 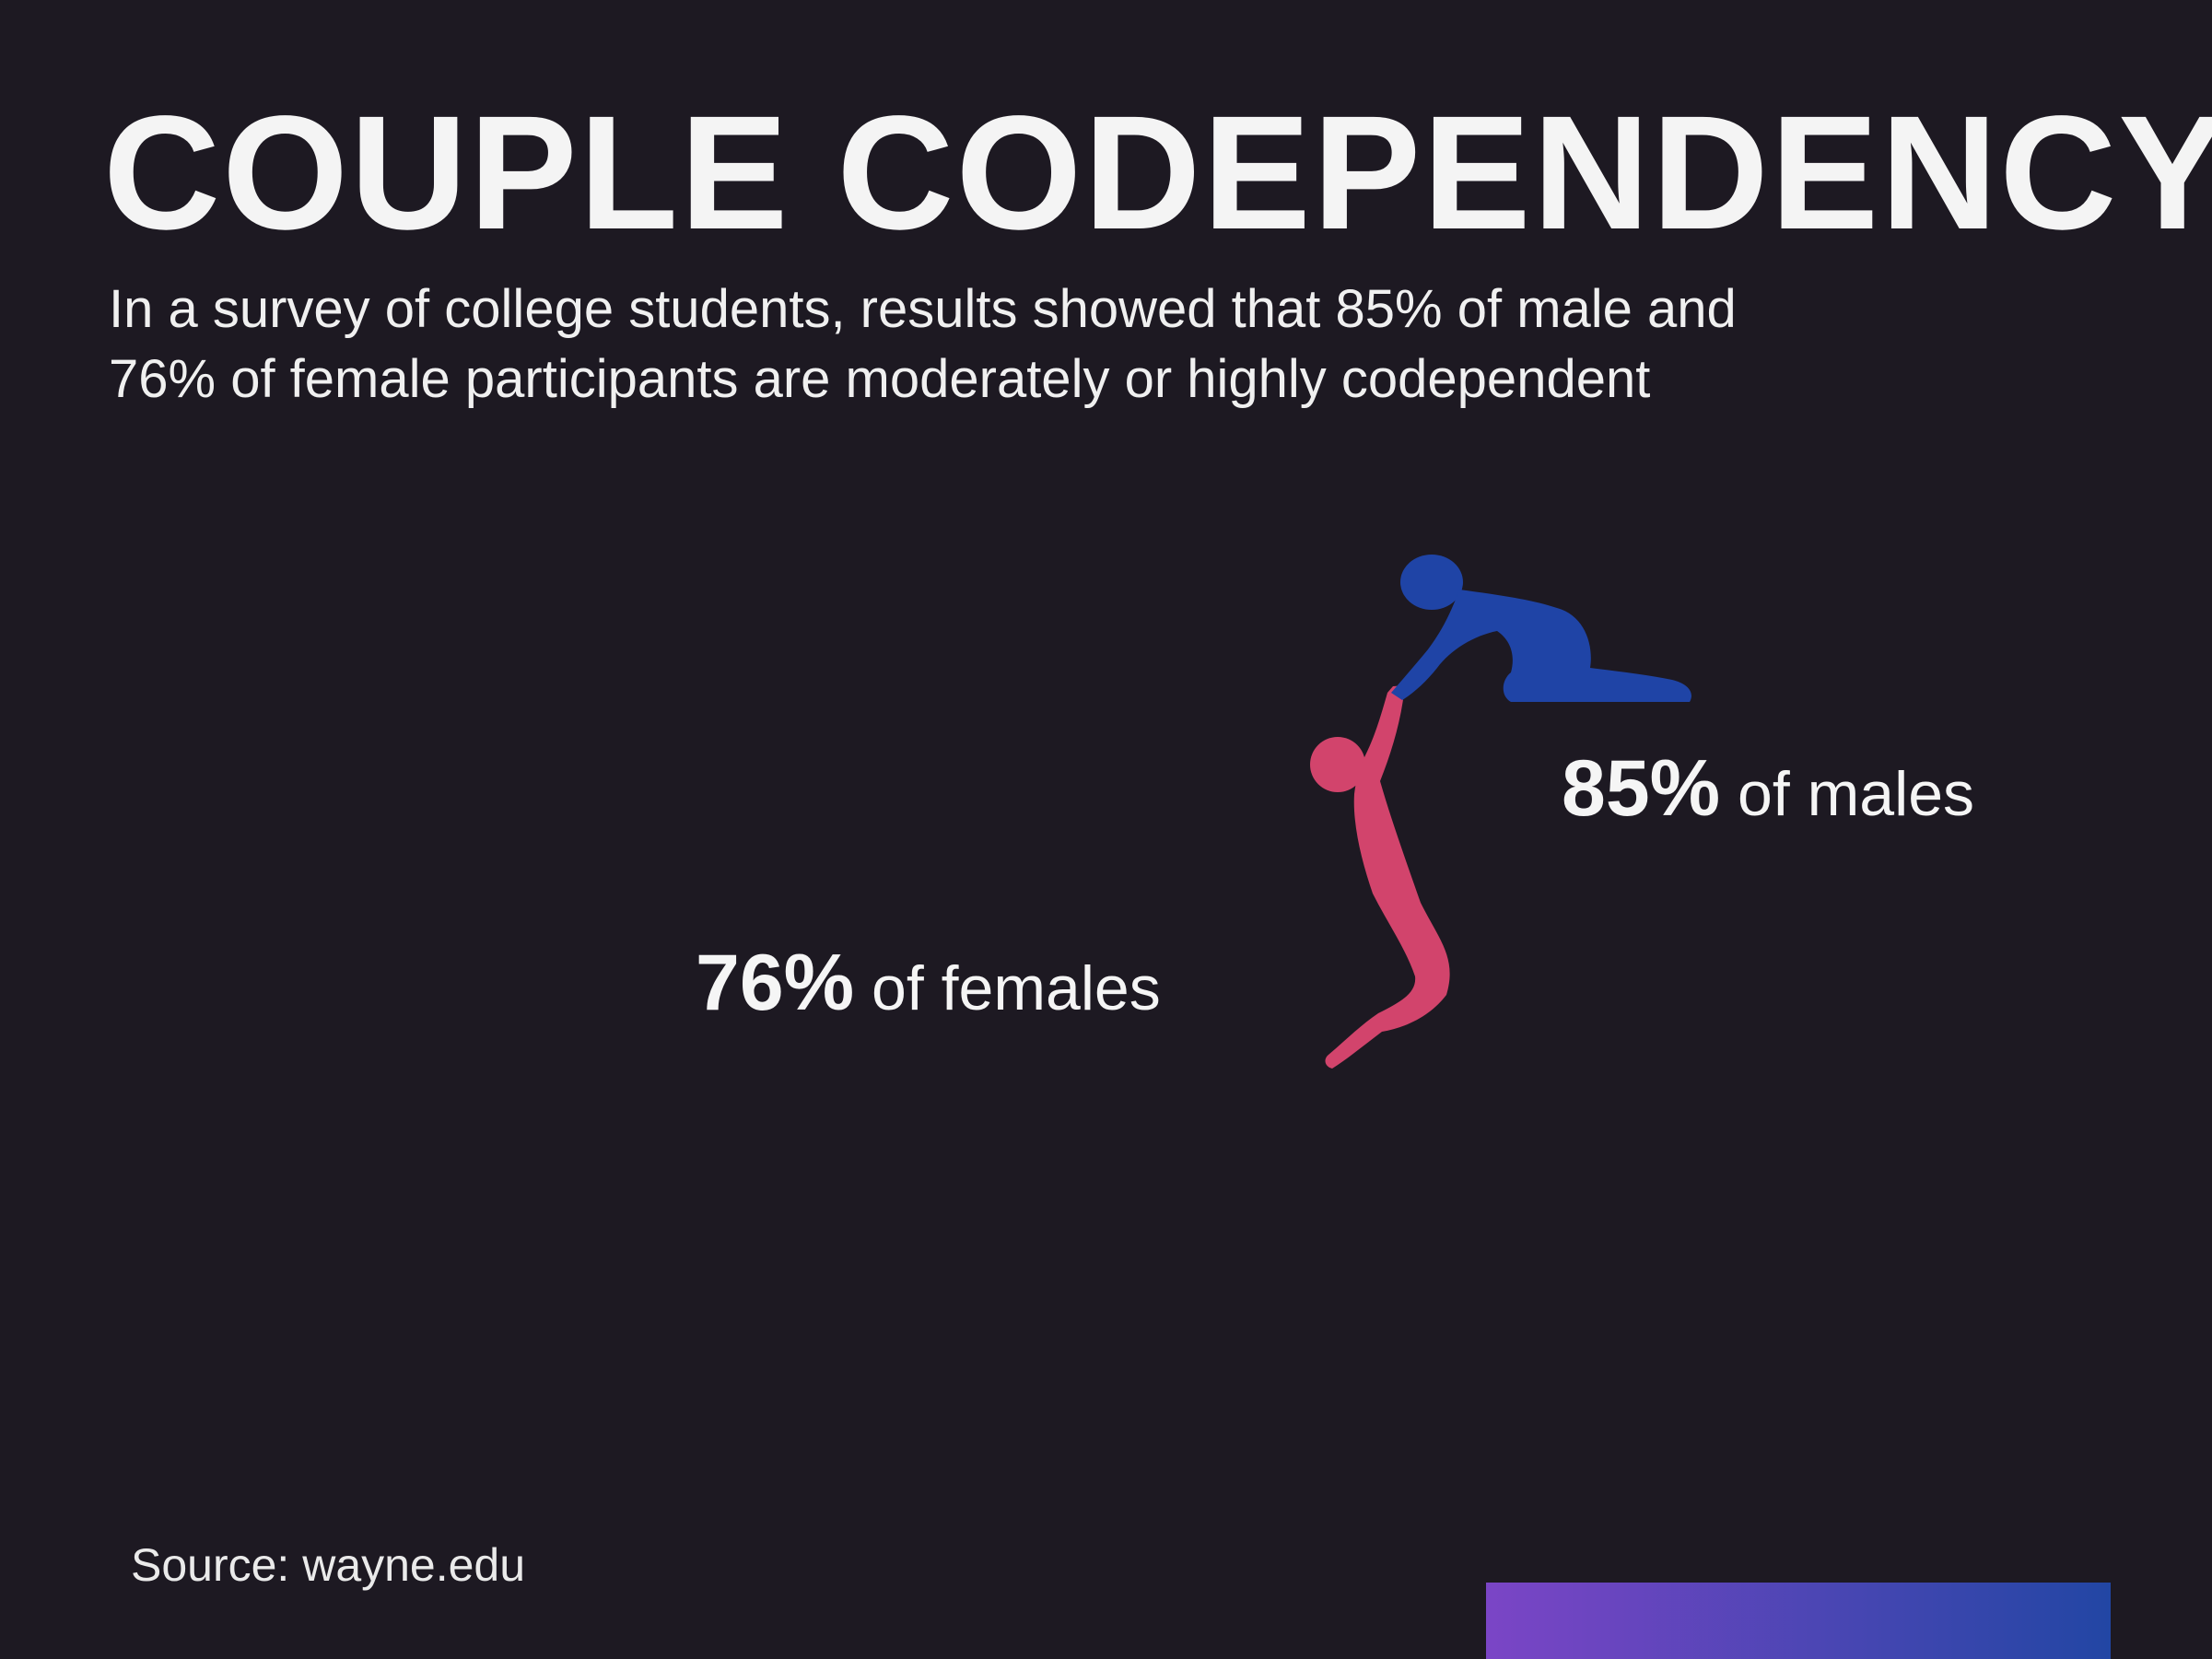 What do you see at coordinates (1380, 877) in the screenshot?
I see `hanging-figure-illustration` at bounding box center [1380, 877].